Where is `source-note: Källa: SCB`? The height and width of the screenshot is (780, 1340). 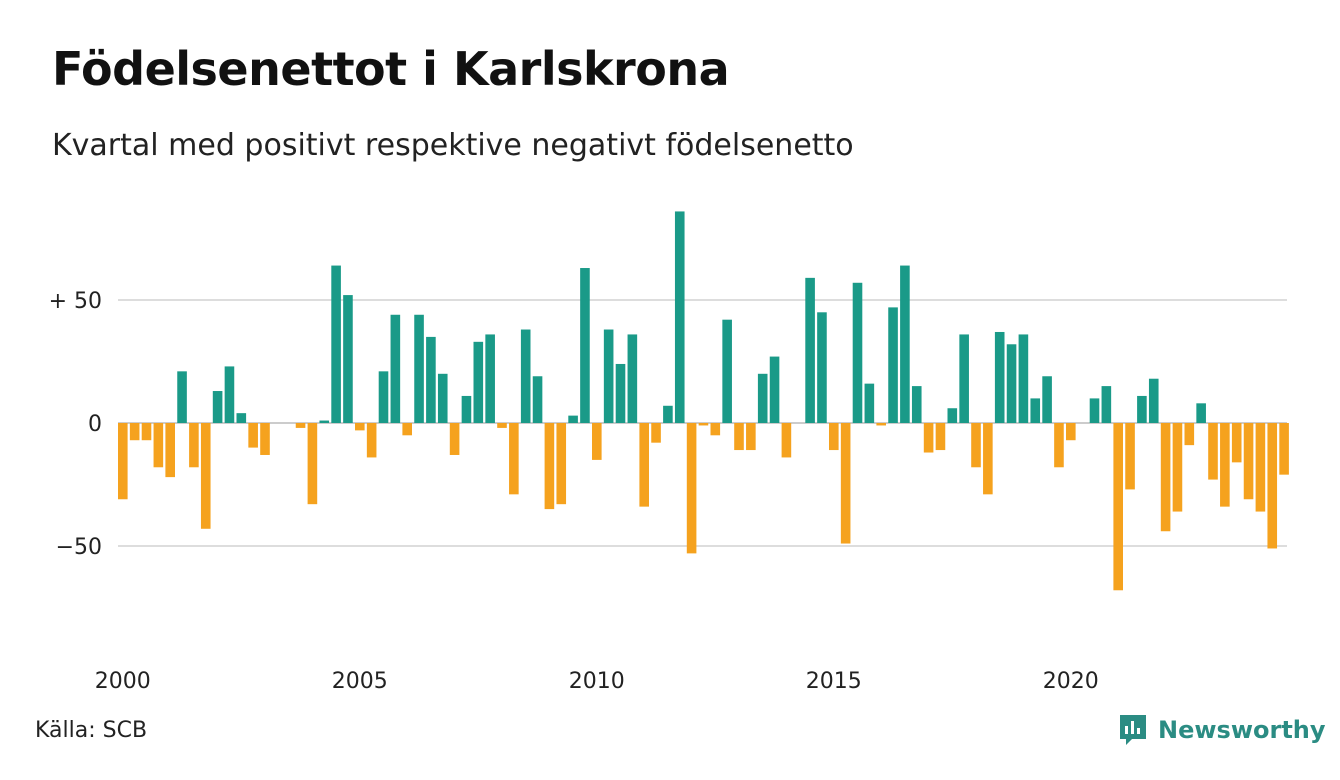
source-note: Källa: SCB is located at coordinates (91, 730).